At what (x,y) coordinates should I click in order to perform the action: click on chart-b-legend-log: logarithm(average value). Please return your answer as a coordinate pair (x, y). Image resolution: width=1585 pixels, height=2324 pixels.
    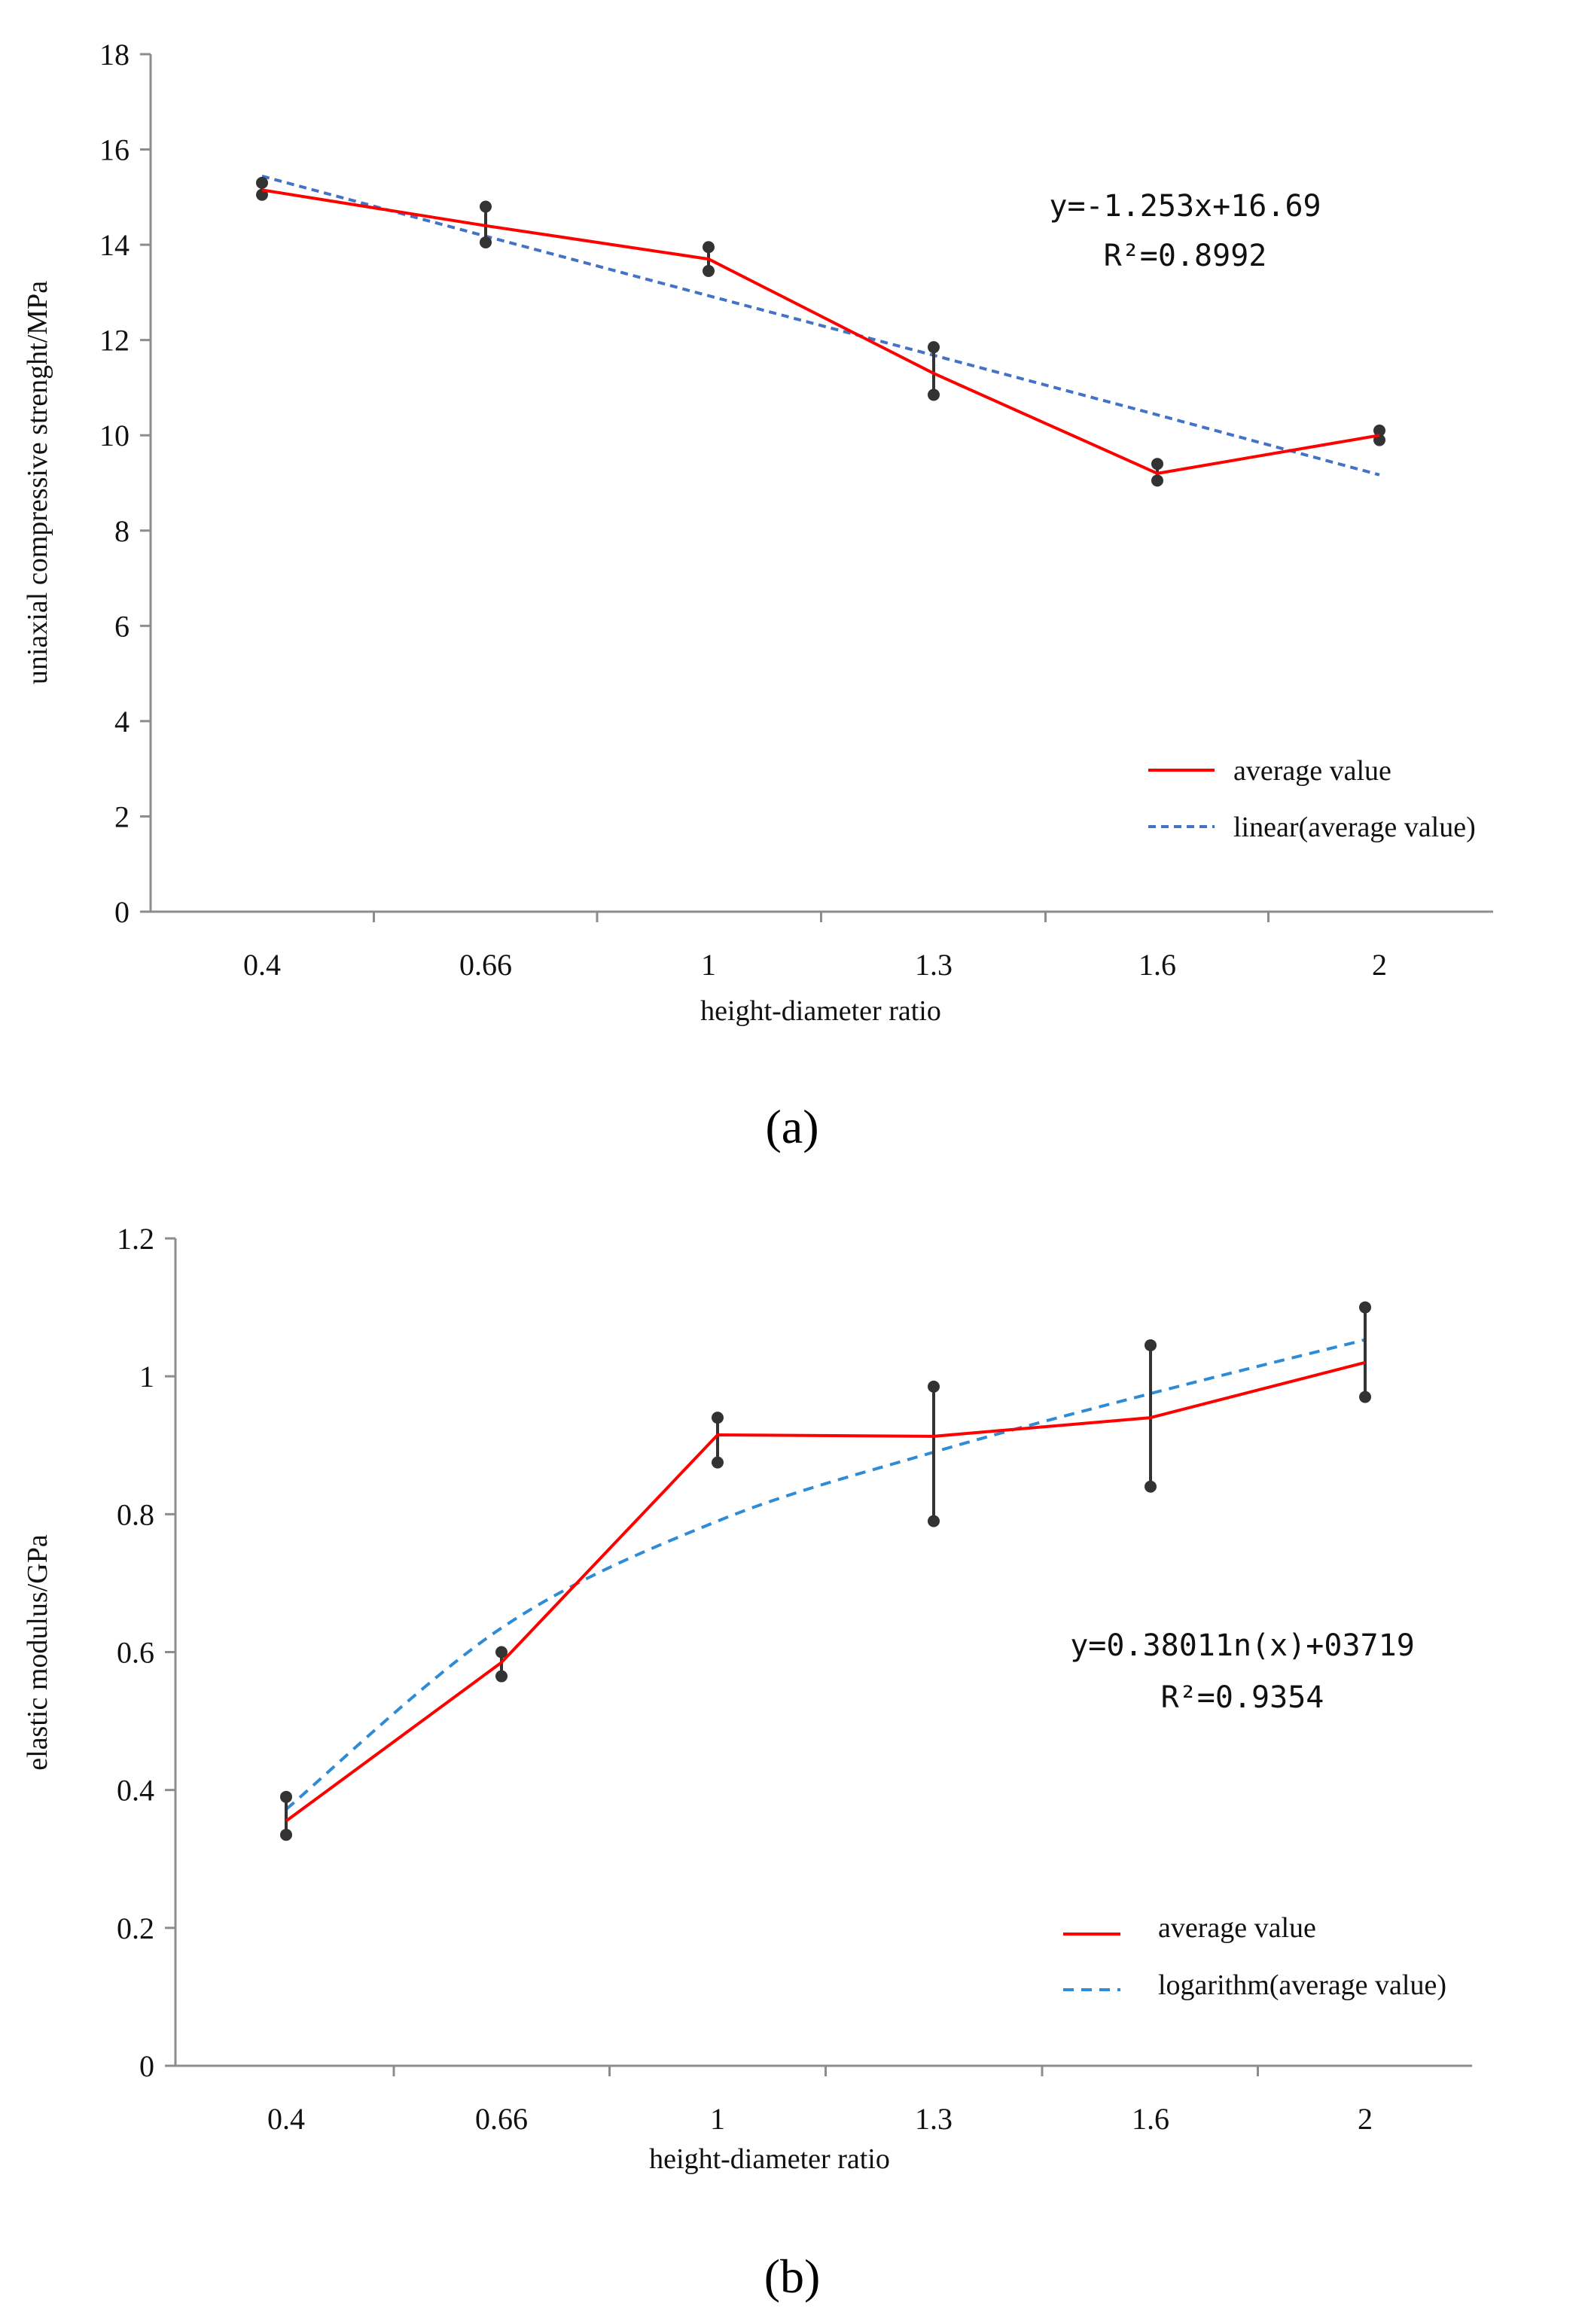
    Looking at the image, I should click on (1302, 1985).